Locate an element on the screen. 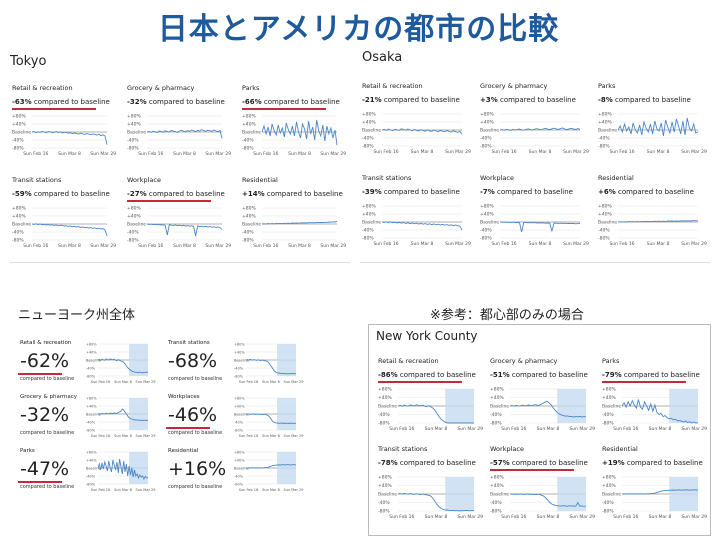  value-number: -27% is located at coordinates (137, 193).